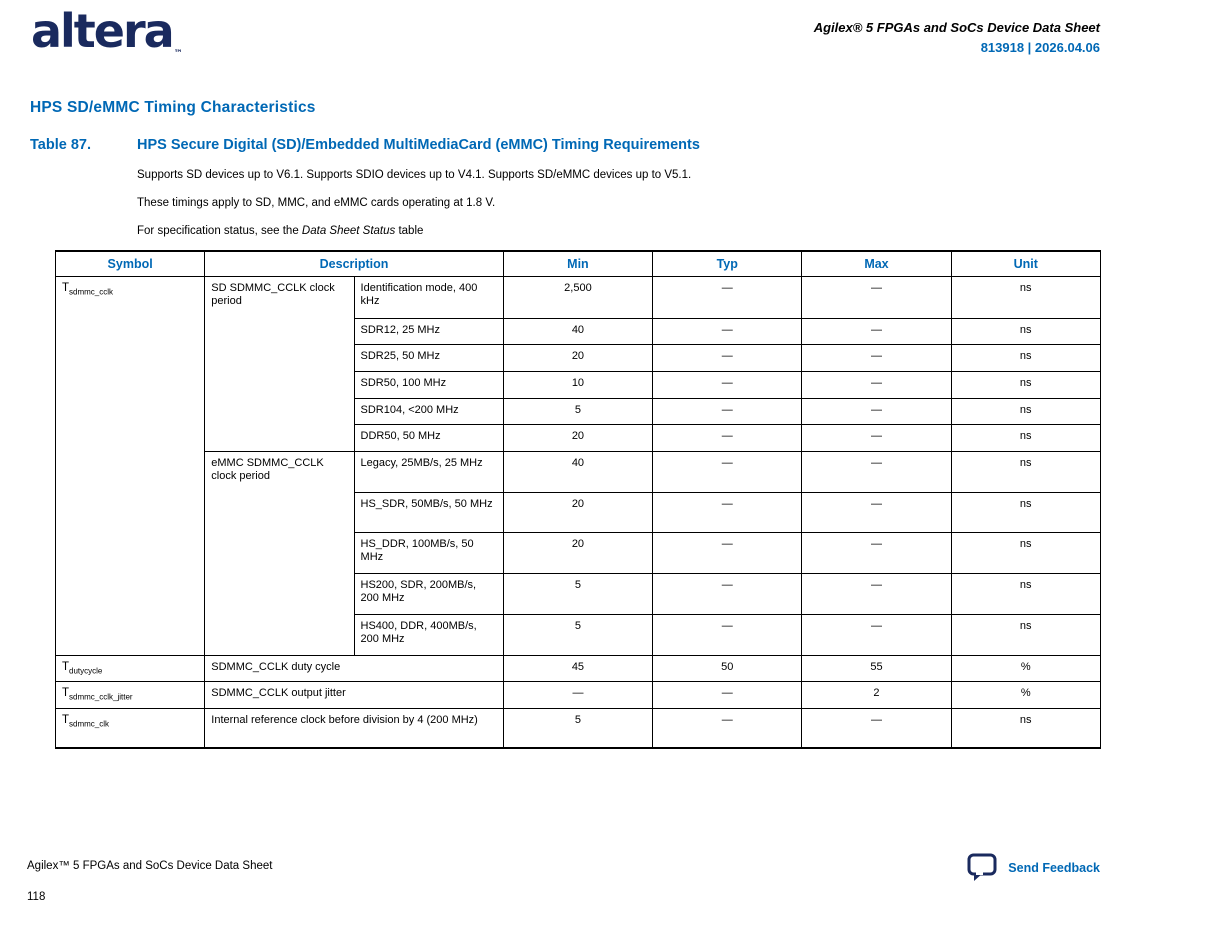 The width and height of the screenshot is (1207, 928). Describe the element at coordinates (876, 694) in the screenshot. I see `value-cell: 2` at that location.